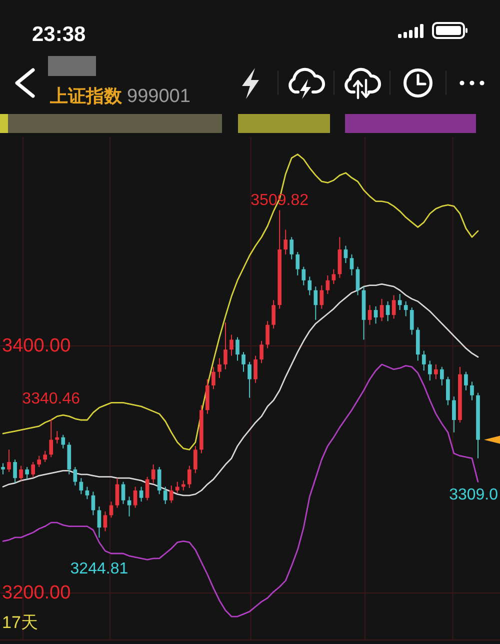 The width and height of the screenshot is (500, 644). I want to click on subtitle: 999001, so click(158, 96).